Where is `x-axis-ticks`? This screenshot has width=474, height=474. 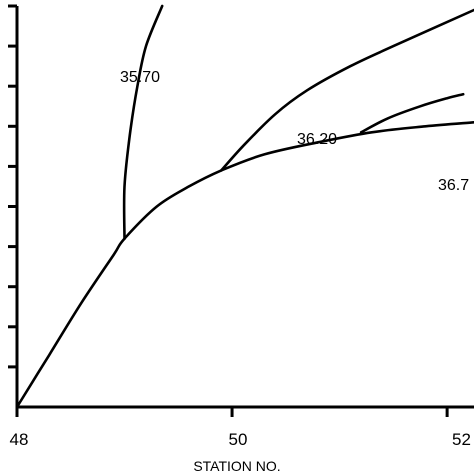
x-axis-ticks is located at coordinates (232, 412).